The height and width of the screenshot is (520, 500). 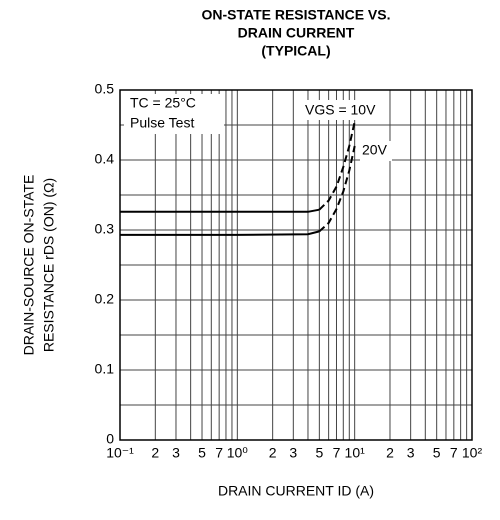 What do you see at coordinates (295, 15) in the screenshot?
I see `chart-title: ON-STATE RESISTANCE VS.` at bounding box center [295, 15].